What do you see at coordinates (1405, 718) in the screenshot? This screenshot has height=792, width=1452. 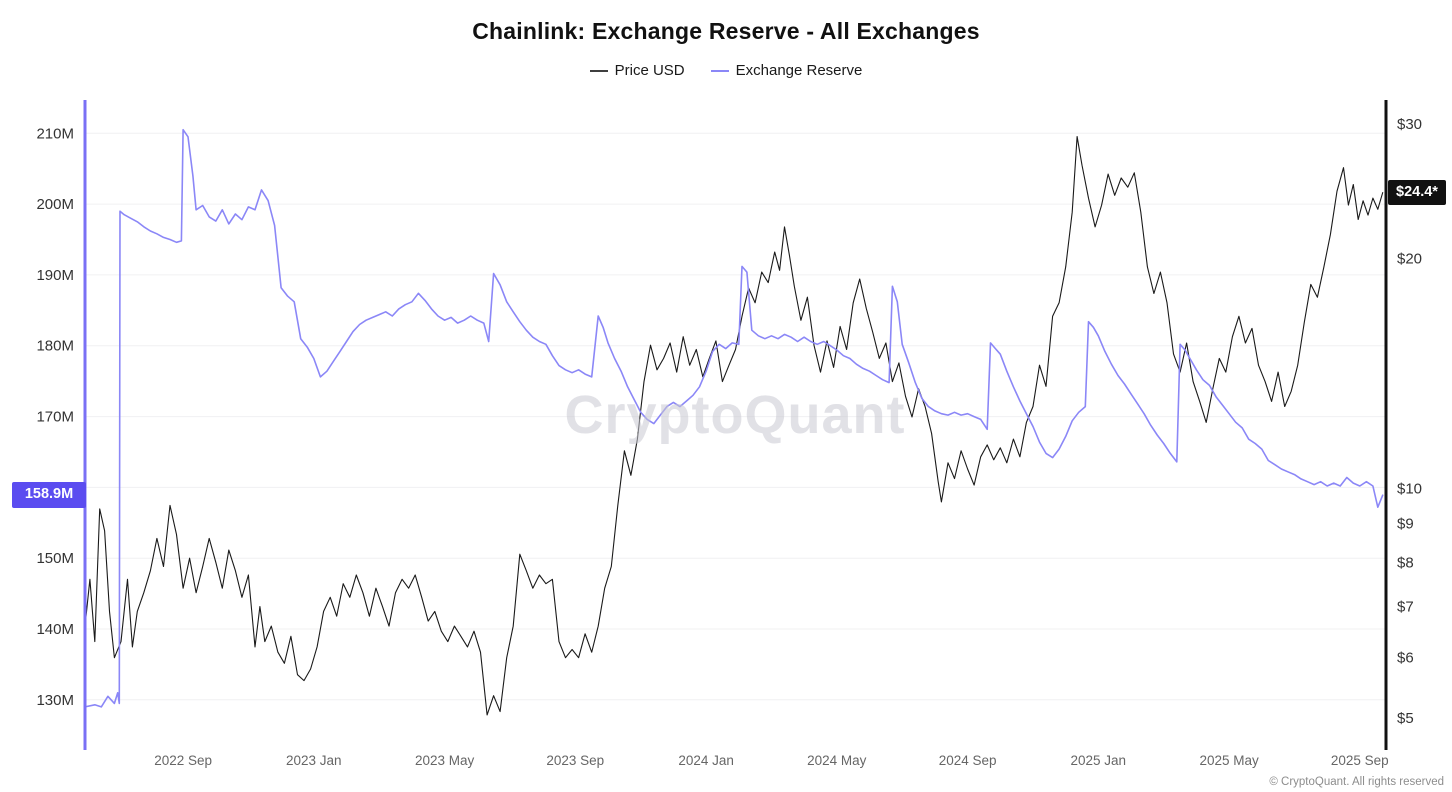 I see `right-axis-tick-label: $5` at bounding box center [1405, 718].